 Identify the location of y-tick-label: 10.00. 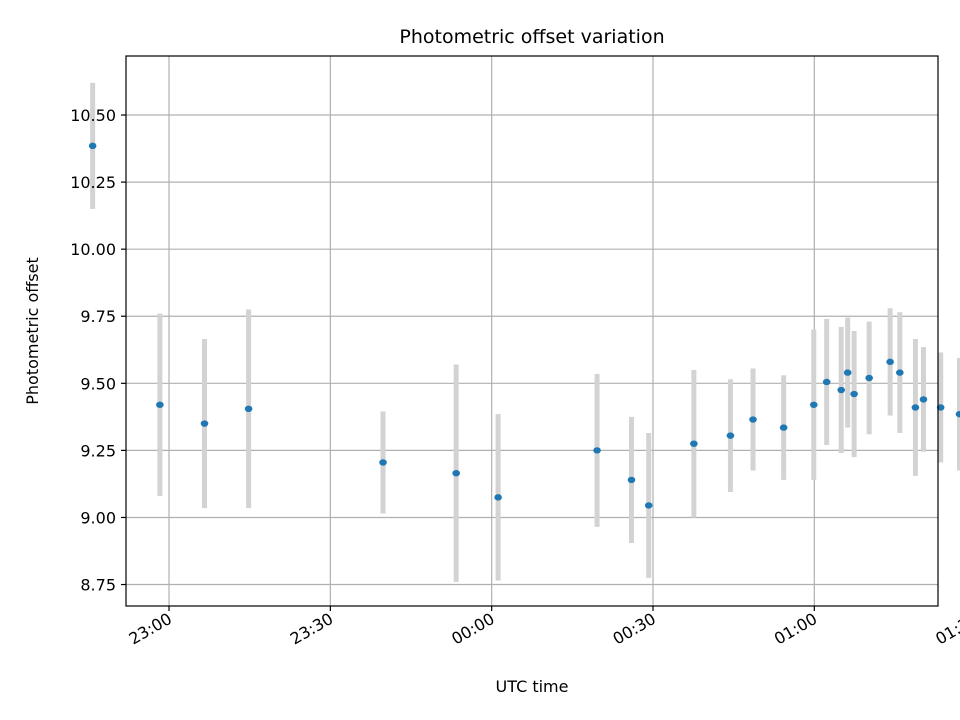
(93, 249).